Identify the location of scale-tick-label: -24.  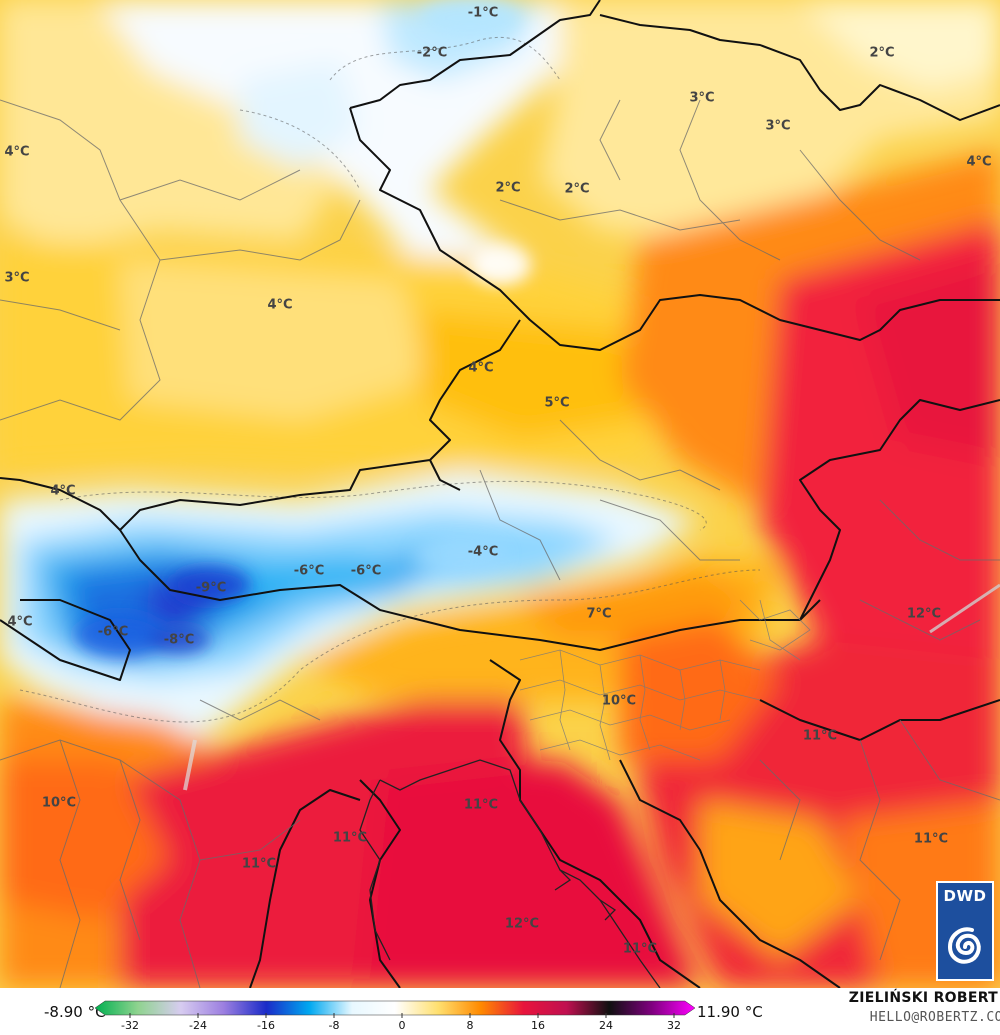
(198, 1025).